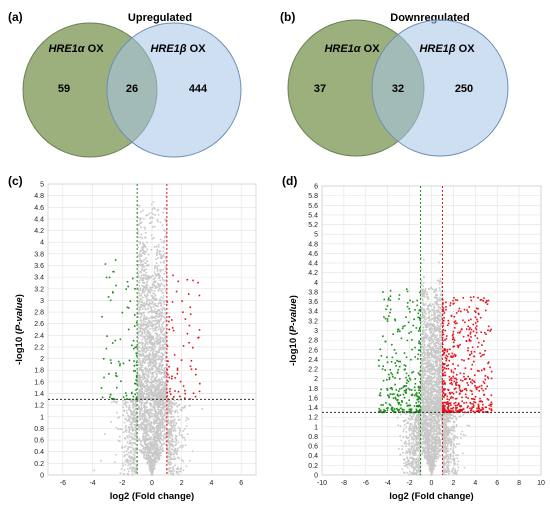  Describe the element at coordinates (440, 88) in the screenshot. I see `venn-b-right-circle` at that location.